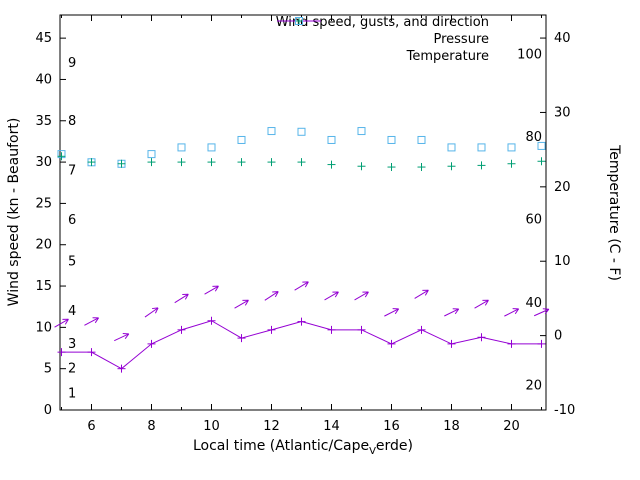 Image resolution: width=640 pixels, height=480 pixels. What do you see at coordinates (451, 426) in the screenshot?
I see `svg-text: 18` at bounding box center [451, 426].